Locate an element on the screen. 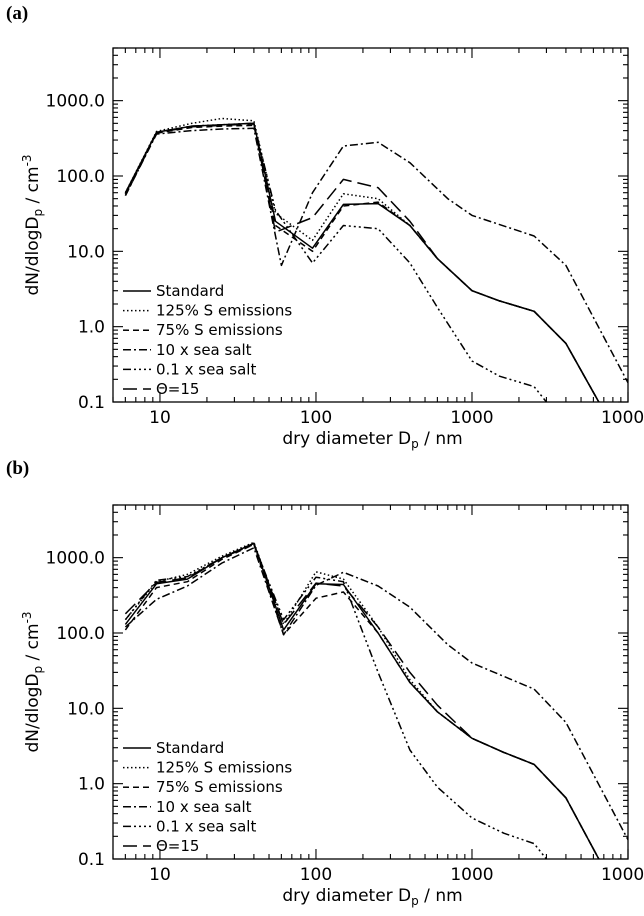 The width and height of the screenshot is (644, 916). panel-label: (a) is located at coordinates (17, 13).